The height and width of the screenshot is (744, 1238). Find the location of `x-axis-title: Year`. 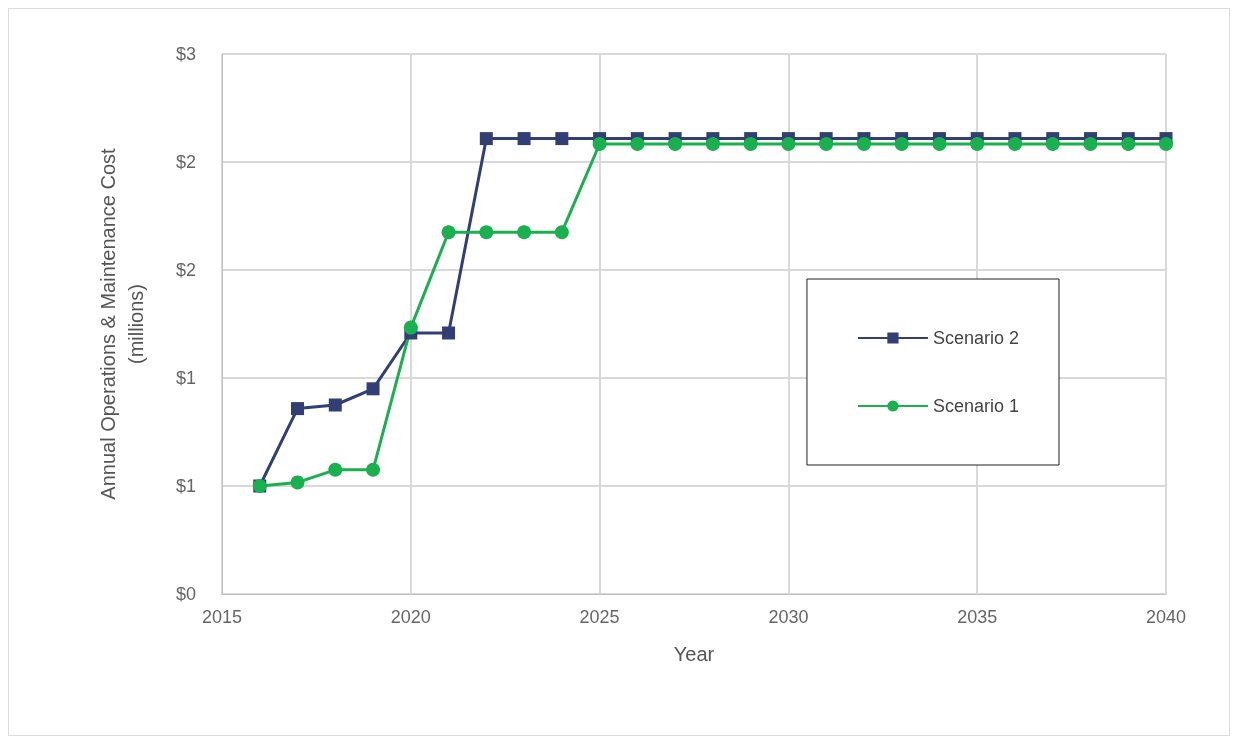

x-axis-title: Year is located at coordinates (694, 654).